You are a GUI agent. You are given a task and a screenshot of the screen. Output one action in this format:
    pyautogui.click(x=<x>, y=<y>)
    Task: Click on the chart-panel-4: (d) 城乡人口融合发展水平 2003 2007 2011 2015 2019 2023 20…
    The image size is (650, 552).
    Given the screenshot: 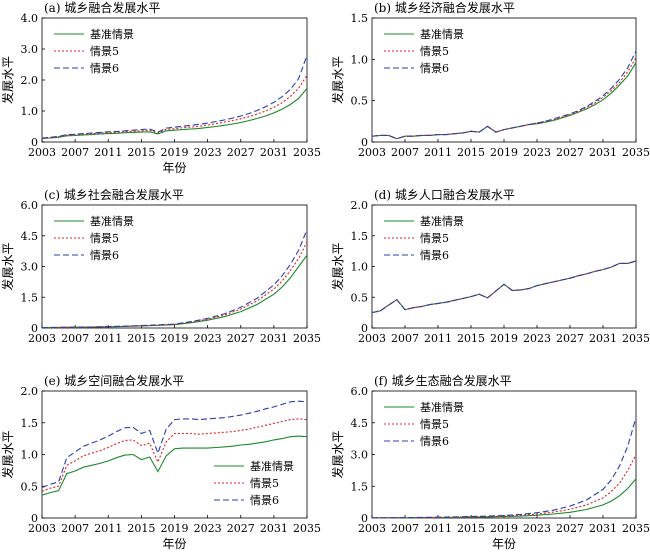 What is the action you would take?
    pyautogui.click(x=490, y=266)
    